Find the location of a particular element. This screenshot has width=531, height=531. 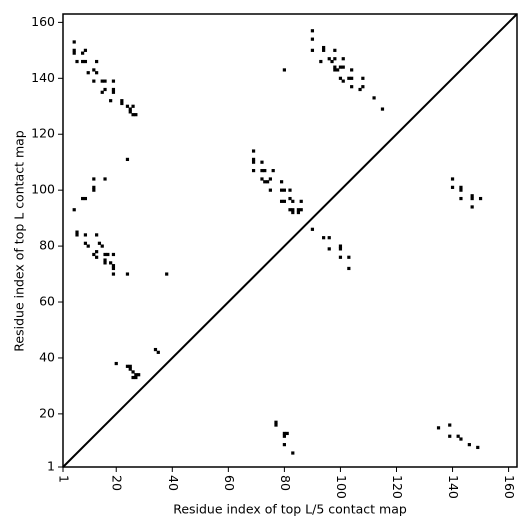

y-tick-label: 100 is located at coordinates (43, 189).